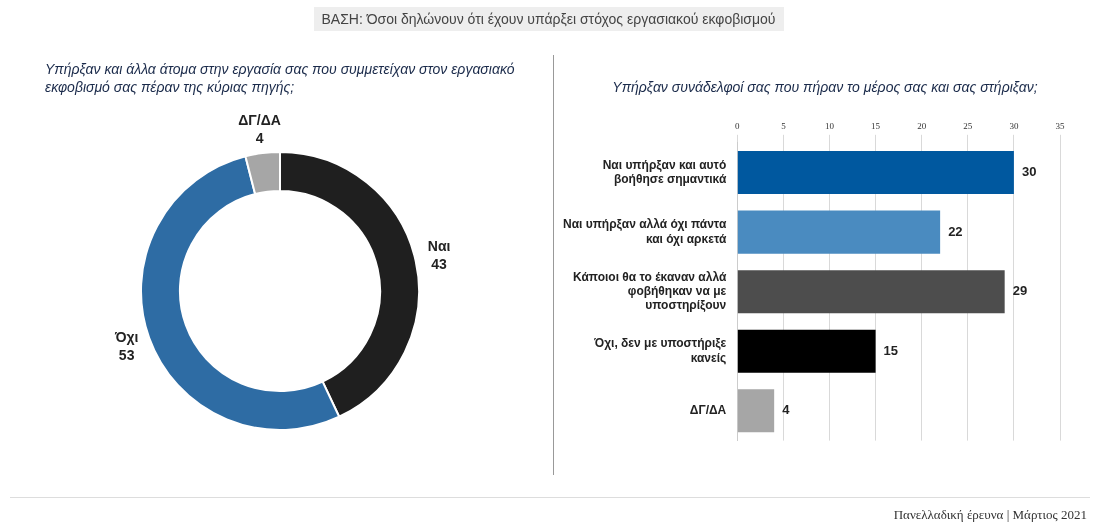 Image resolution: width=1097 pixels, height=528 pixels. I want to click on y-tick-label: Κάποιοι θα το έκαναν αλλά φοβήθηκαν να με υποστηρίξουν, so click(650, 291).